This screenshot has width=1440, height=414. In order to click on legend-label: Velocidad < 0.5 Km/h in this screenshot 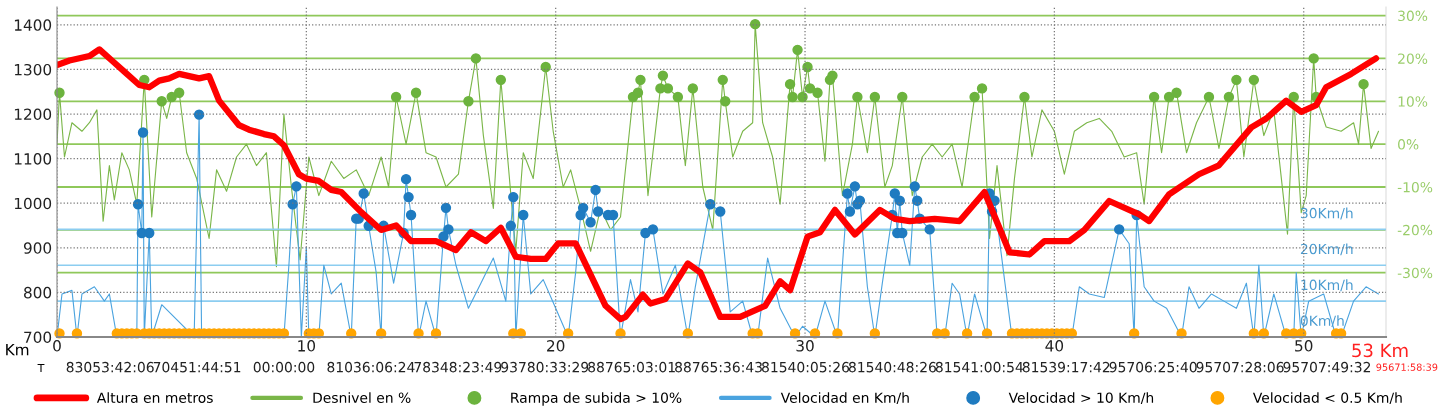, I will do `click(1327, 398)`.